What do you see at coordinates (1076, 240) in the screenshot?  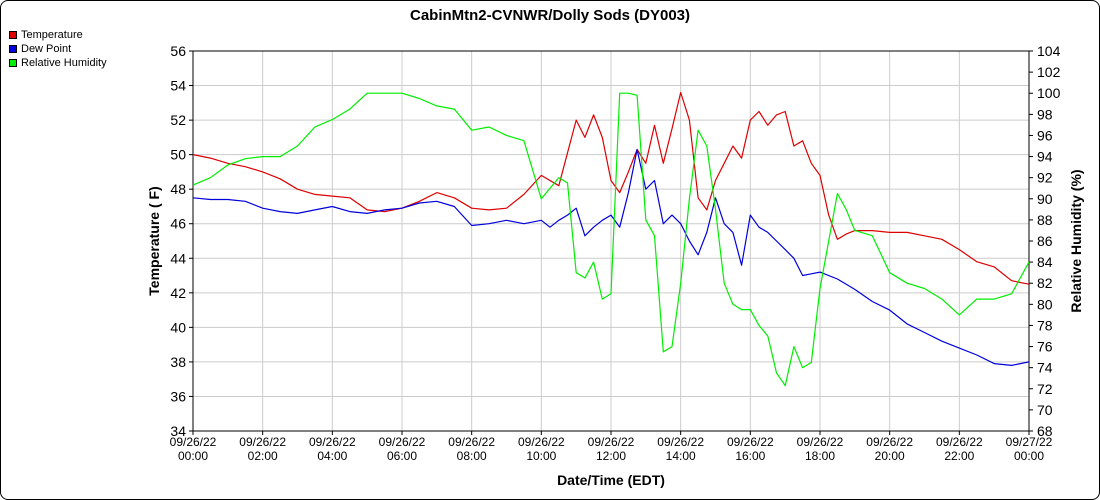 I see `y2-axis-title: Relative Humidity (%)` at bounding box center [1076, 240].